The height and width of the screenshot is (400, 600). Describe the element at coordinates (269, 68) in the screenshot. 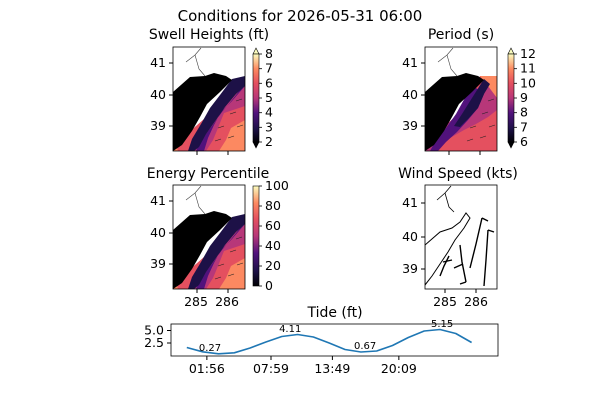

I see `swell-cbar-tick-7: 7` at that location.